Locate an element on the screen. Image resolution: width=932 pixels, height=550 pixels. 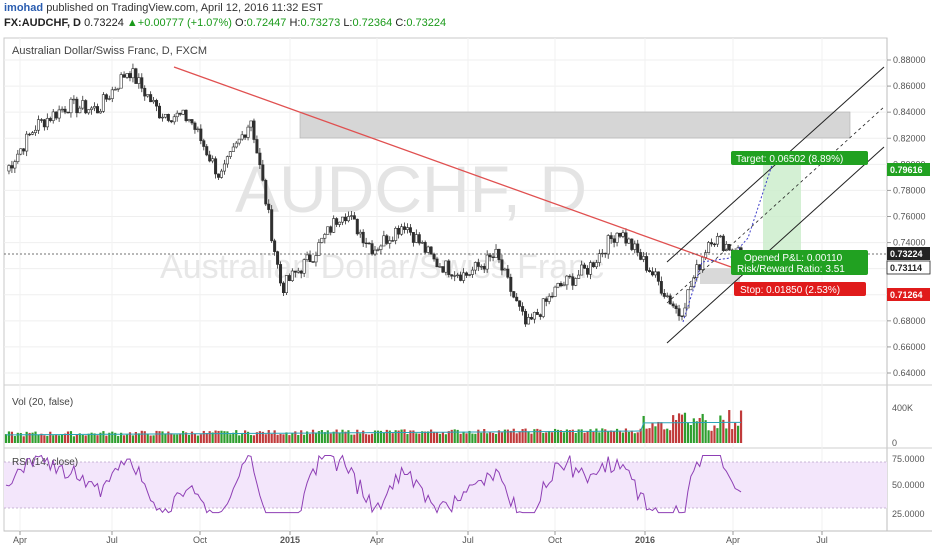
change-value: +0.00777 (+1.07%) is located at coordinates (184, 23).